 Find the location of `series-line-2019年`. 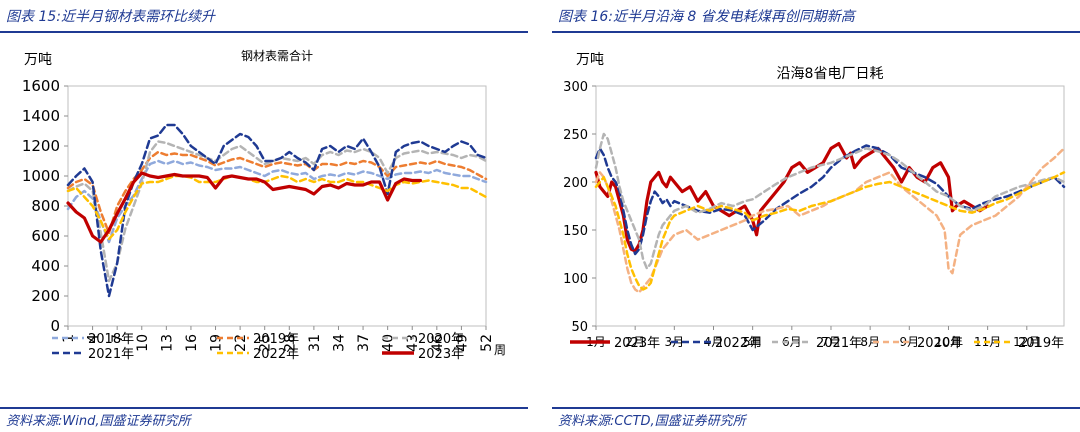

series-line-2019年 is located at coordinates (830, 231).